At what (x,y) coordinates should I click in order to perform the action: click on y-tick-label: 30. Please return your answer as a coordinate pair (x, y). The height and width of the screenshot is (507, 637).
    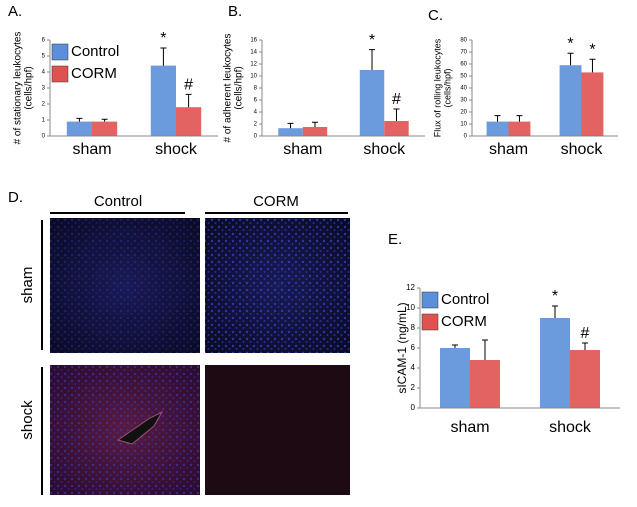
    Looking at the image, I should click on (463, 101).